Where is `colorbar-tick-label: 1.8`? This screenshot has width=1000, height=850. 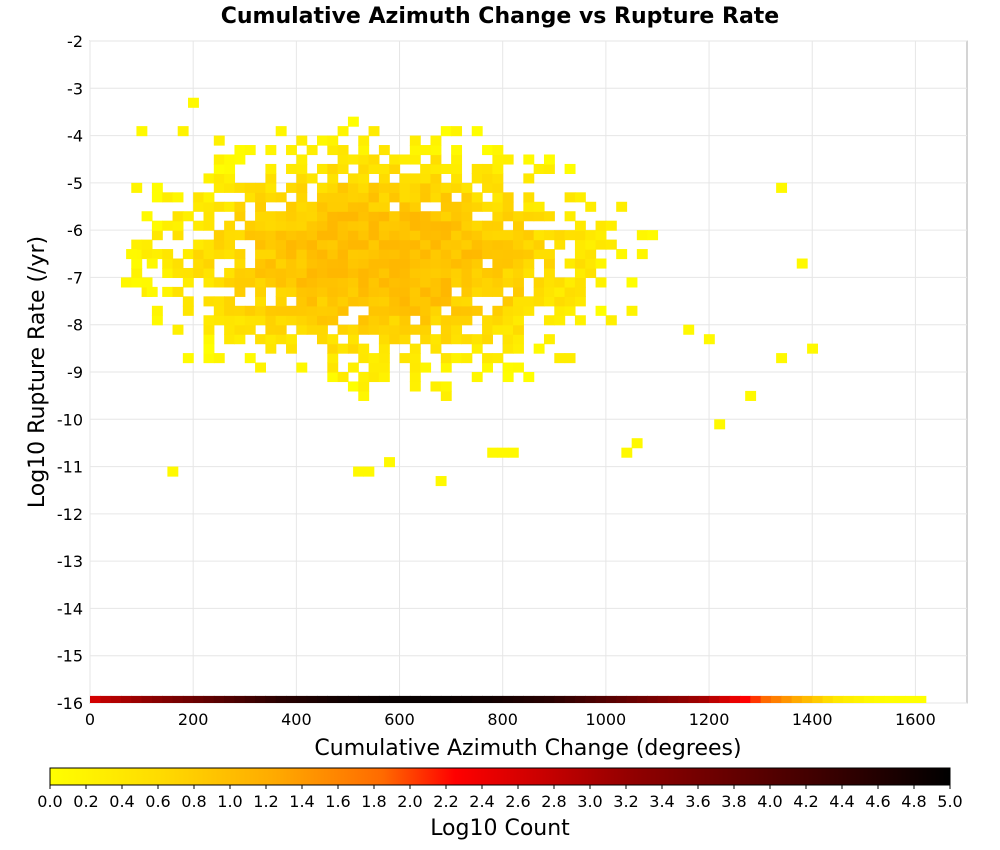
colorbar-tick-label: 1.8 is located at coordinates (373, 801).